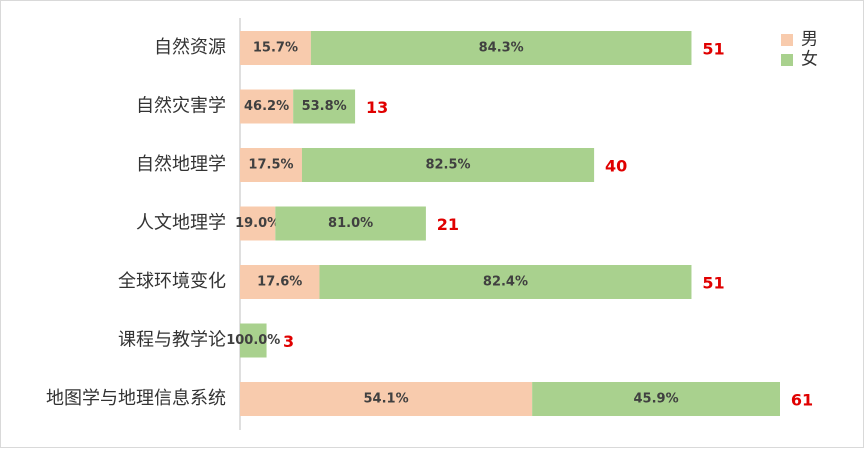 The image size is (865, 449). I want to click on legend-label: 男, so click(809, 40).